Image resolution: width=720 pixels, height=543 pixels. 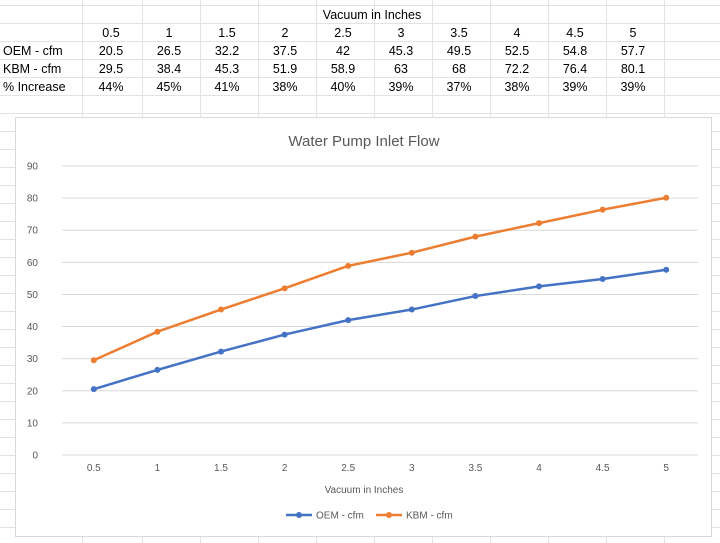 What do you see at coordinates (401, 33) in the screenshot?
I see `column-header-cell: 3` at bounding box center [401, 33].